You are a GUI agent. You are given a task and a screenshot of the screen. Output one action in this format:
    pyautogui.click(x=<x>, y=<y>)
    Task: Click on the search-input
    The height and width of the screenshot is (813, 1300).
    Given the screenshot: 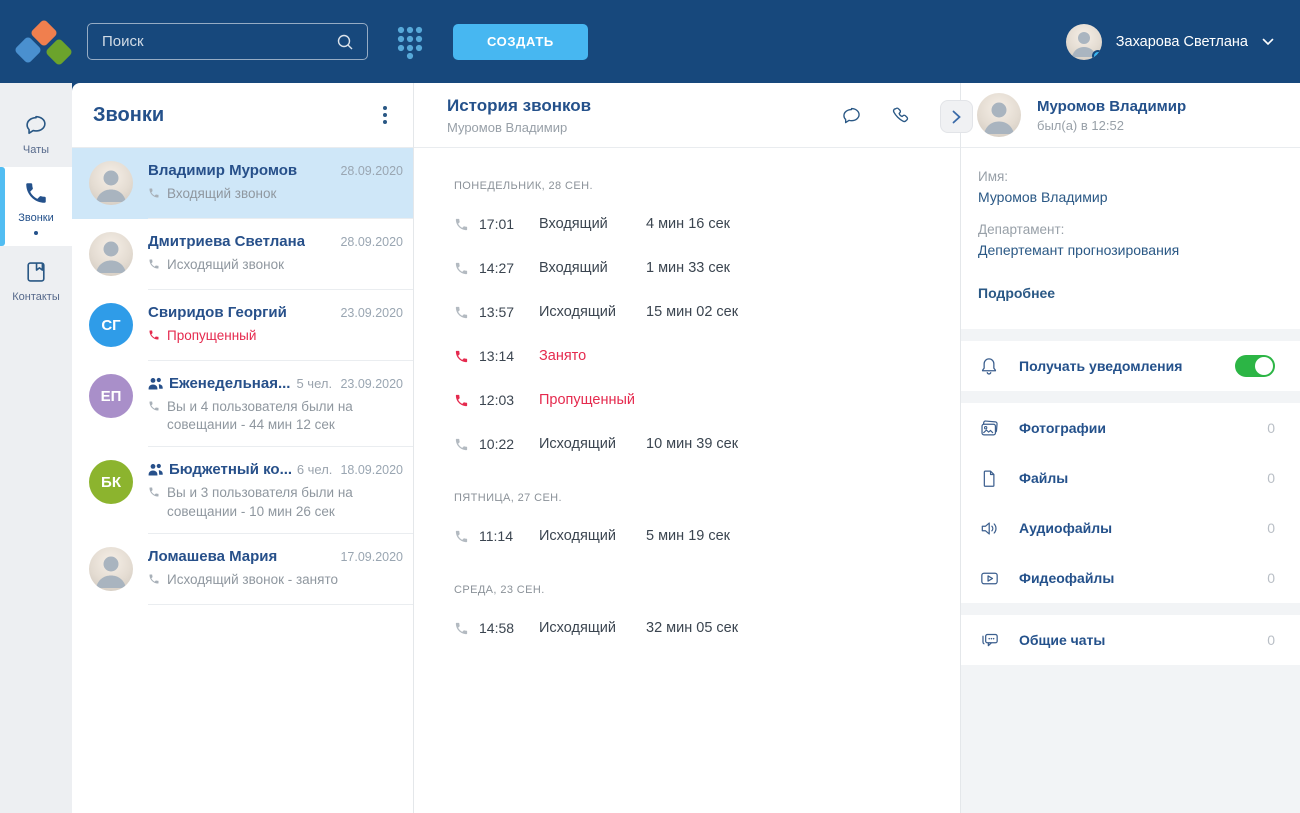 What is the action you would take?
    pyautogui.click(x=218, y=41)
    